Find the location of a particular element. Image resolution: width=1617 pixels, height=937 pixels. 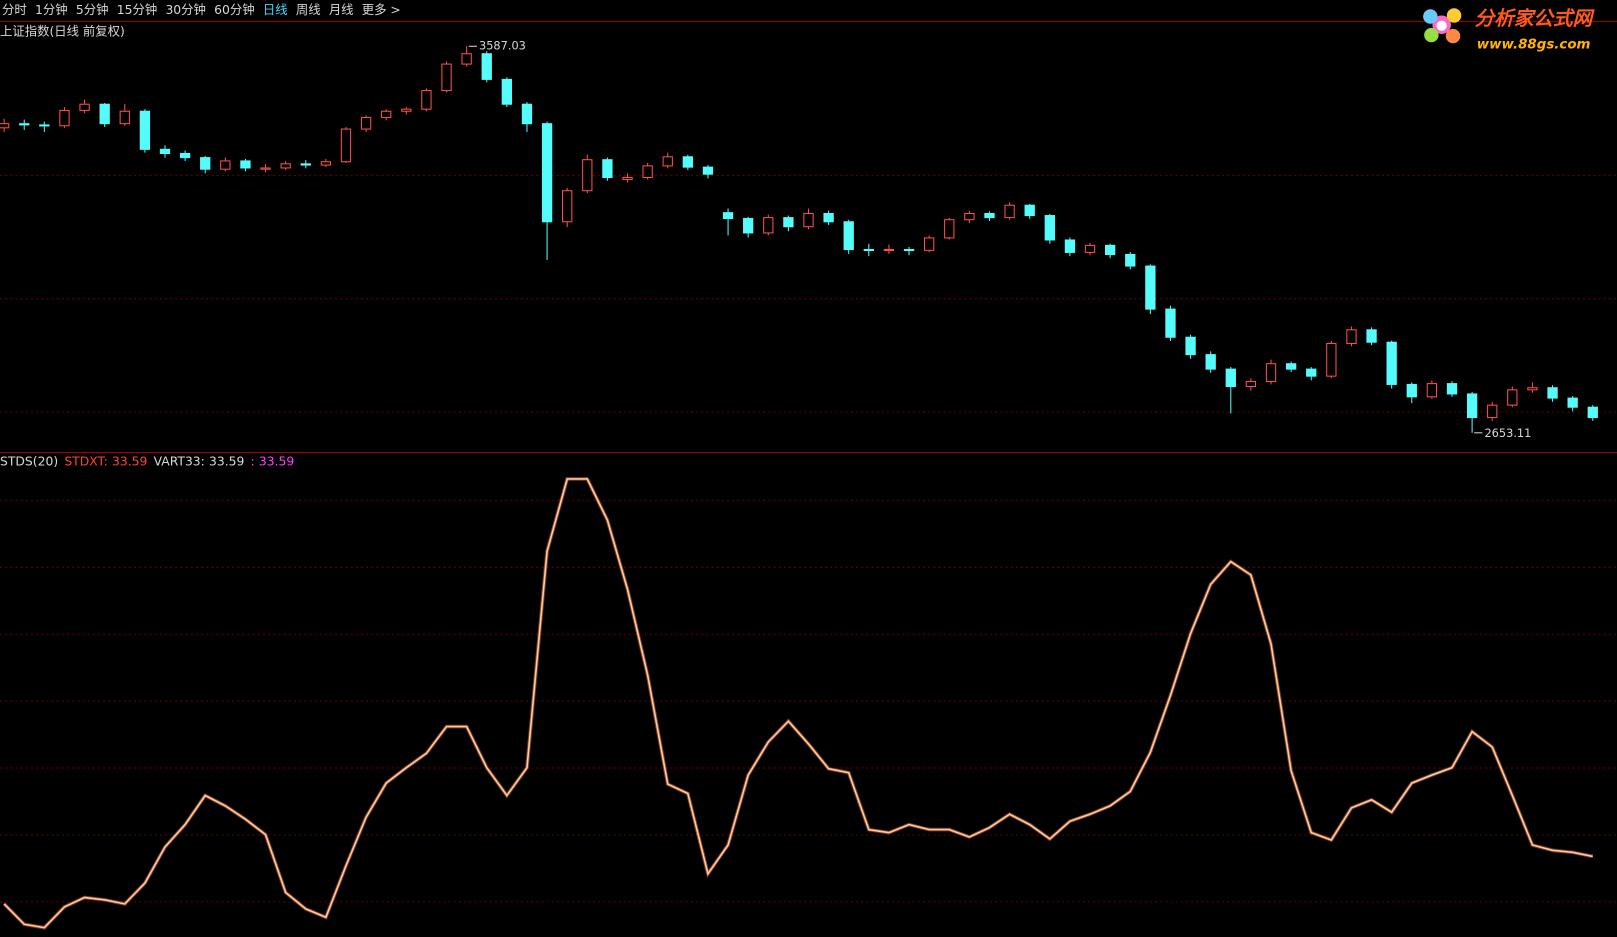

readout-label: STDXT: is located at coordinates (86, 461).